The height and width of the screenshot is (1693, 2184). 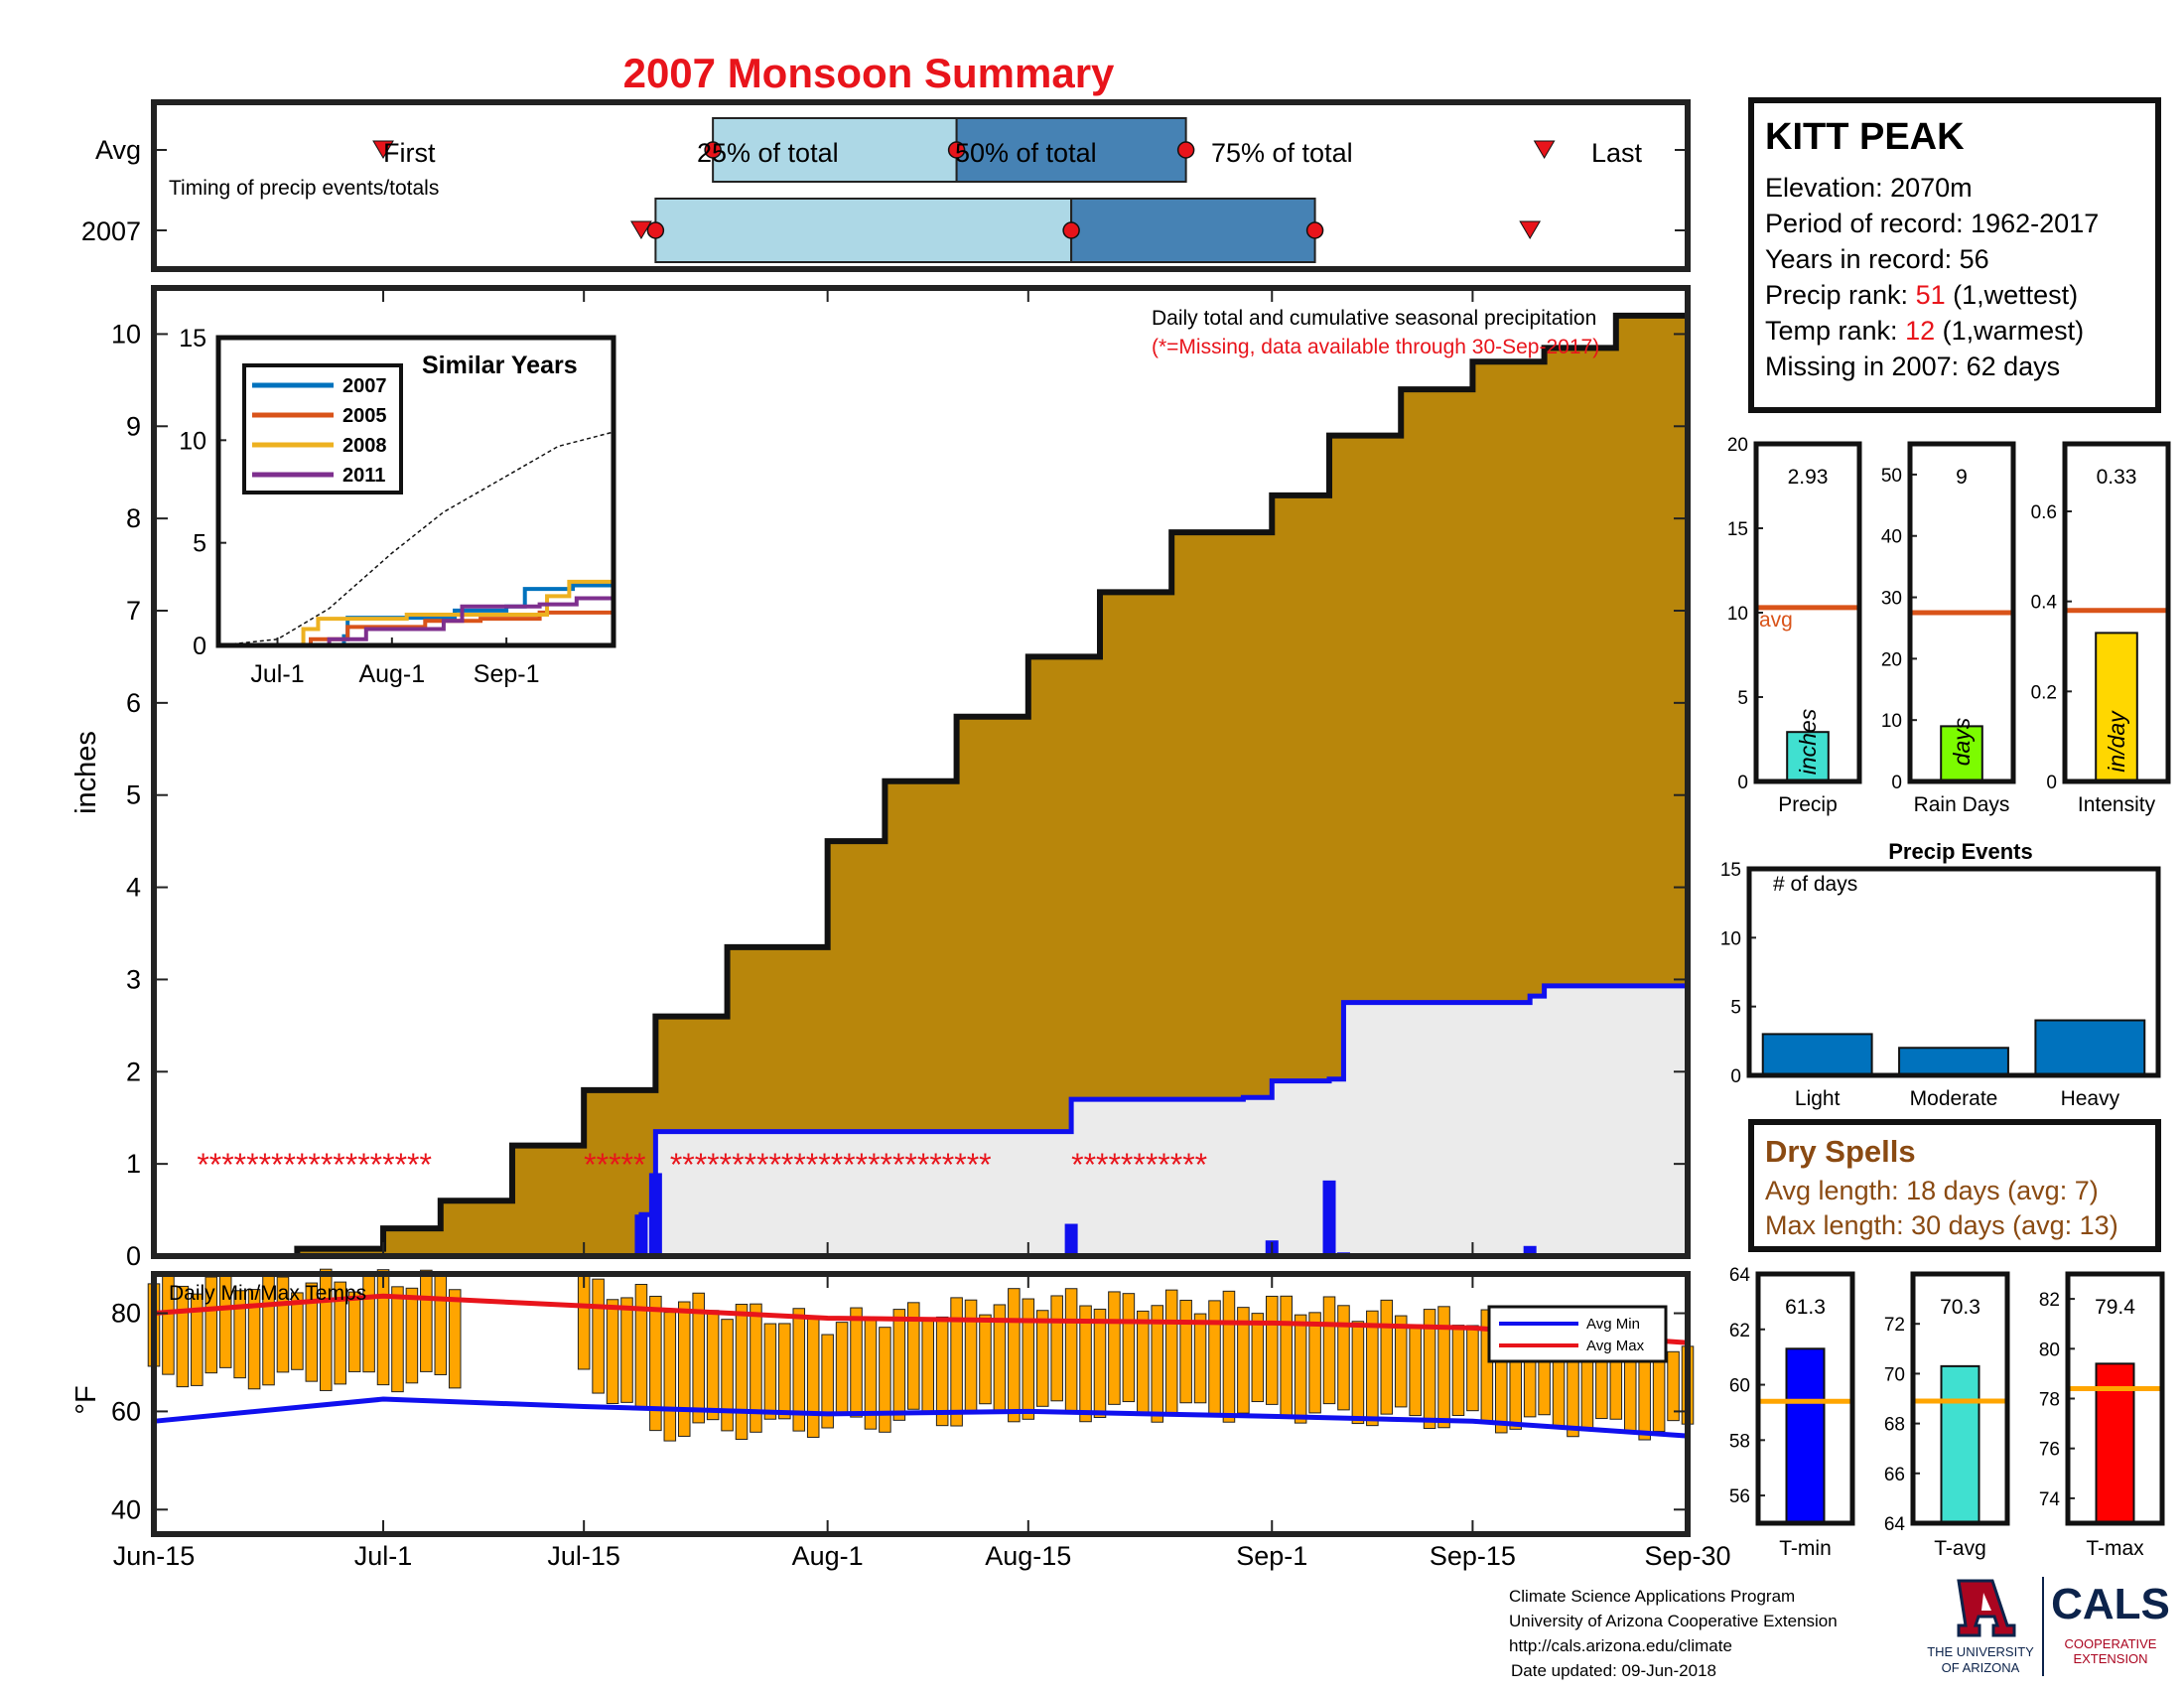 What do you see at coordinates (1960, 1548) in the screenshot?
I see `temp-bar-t-avg-name: T-avg` at bounding box center [1960, 1548].